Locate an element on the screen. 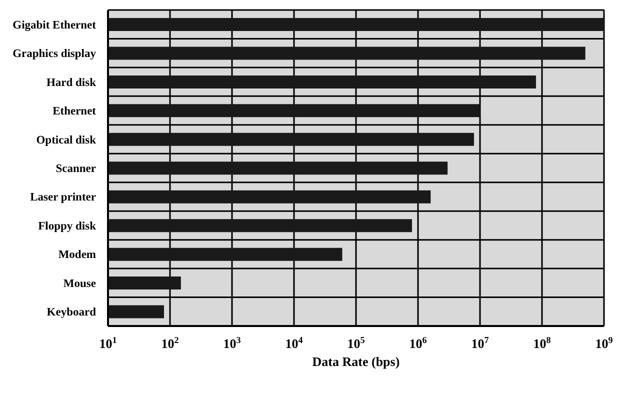  y-tick-label: Hard disk is located at coordinates (71, 82).